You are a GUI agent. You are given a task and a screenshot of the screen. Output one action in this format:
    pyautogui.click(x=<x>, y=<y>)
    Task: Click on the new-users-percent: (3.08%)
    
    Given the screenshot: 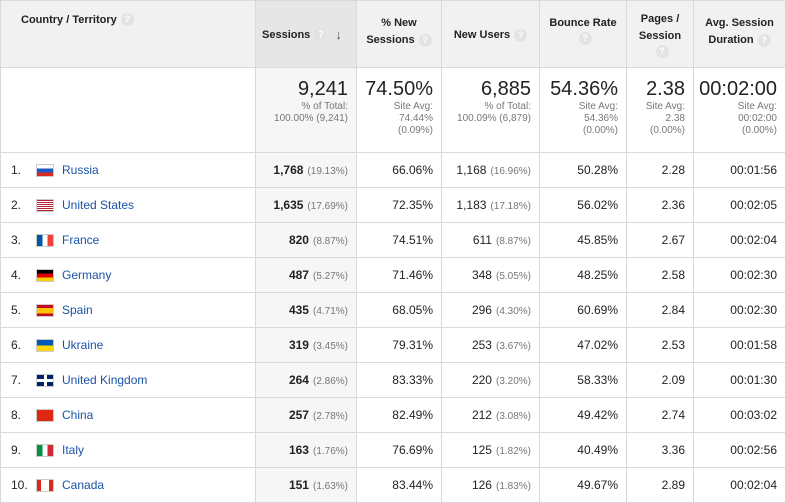 What is the action you would take?
    pyautogui.click(x=513, y=416)
    